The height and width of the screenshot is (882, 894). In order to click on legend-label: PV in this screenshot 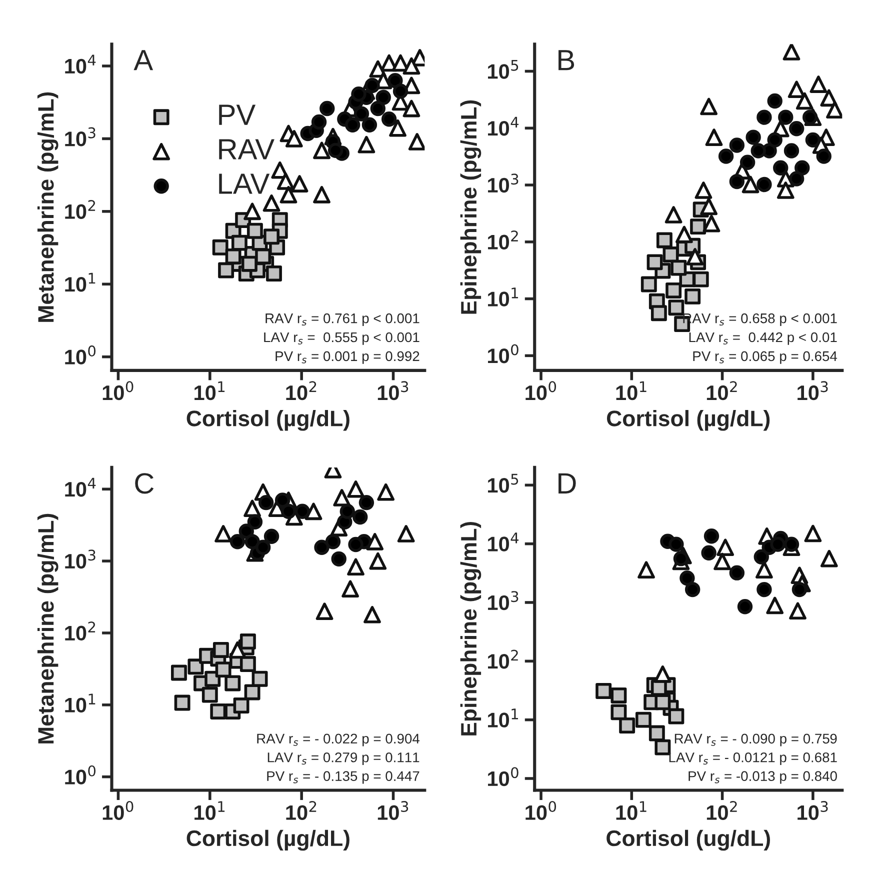, I will do `click(237, 114)`.